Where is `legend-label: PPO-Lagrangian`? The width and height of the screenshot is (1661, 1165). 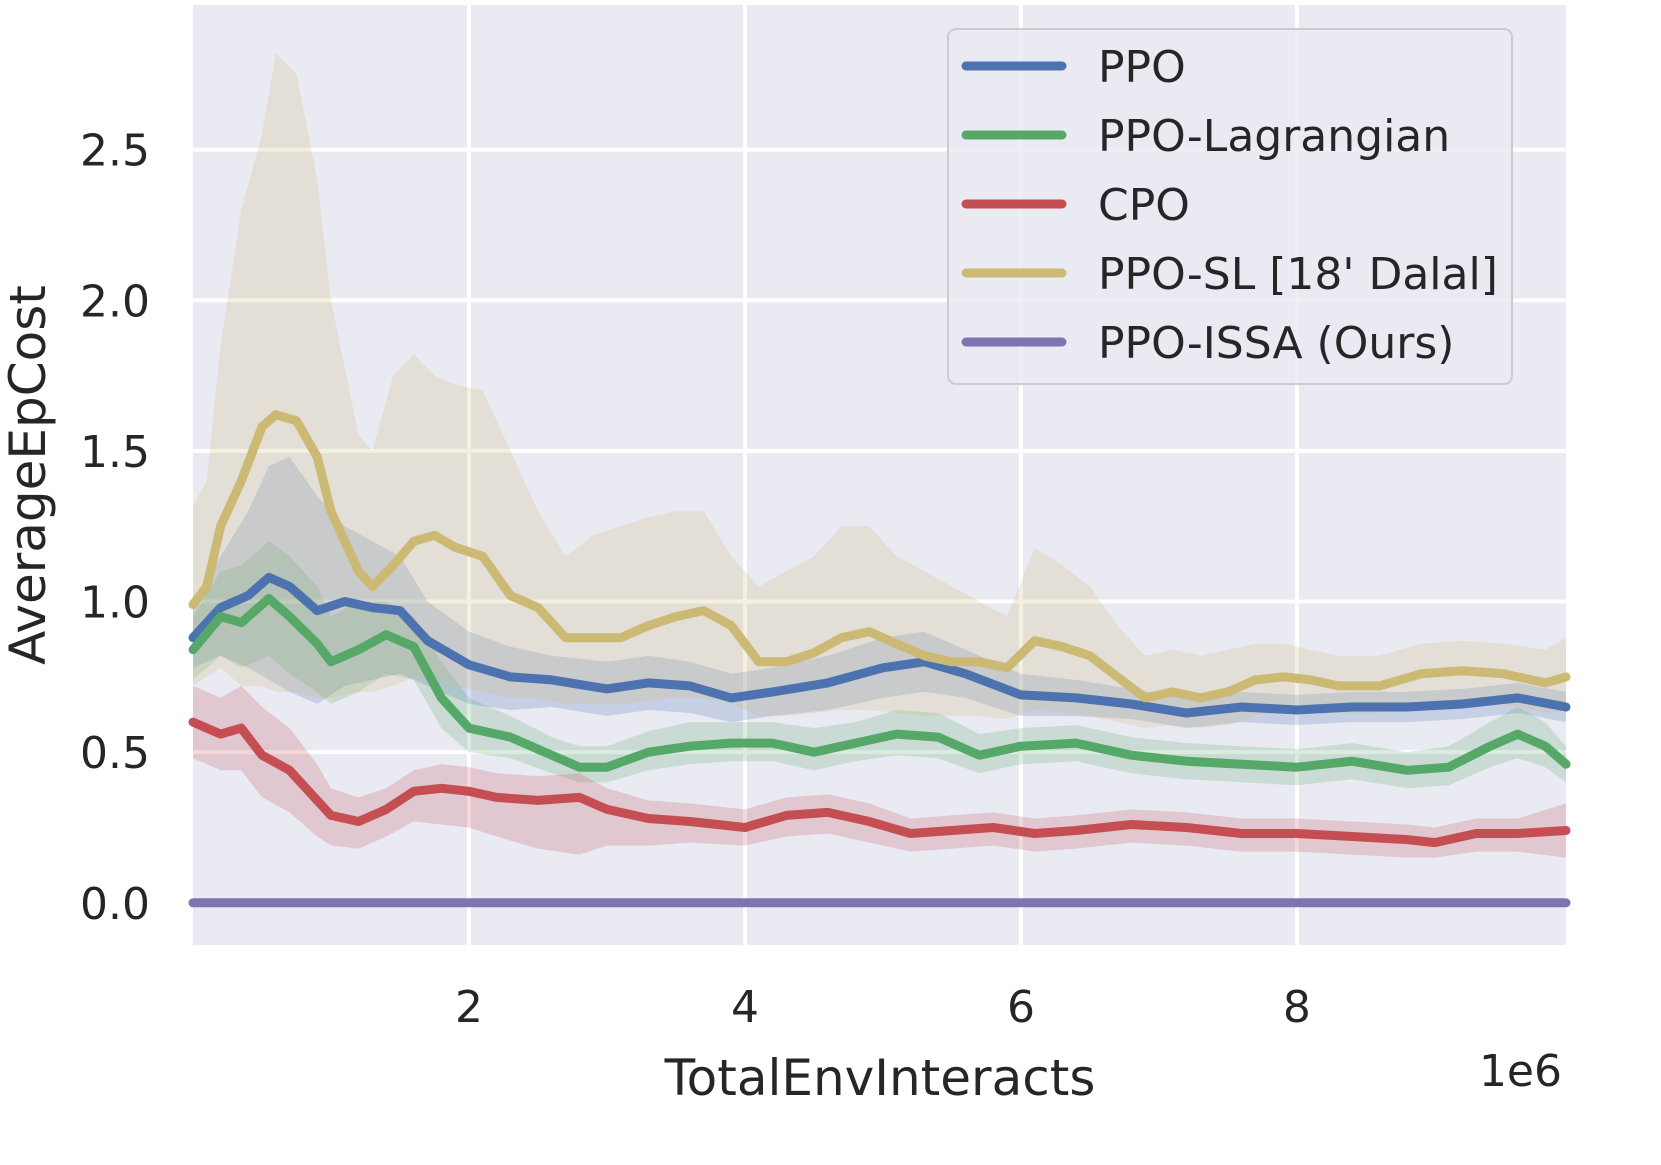
legend-label: PPO-Lagrangian is located at coordinates (1274, 136).